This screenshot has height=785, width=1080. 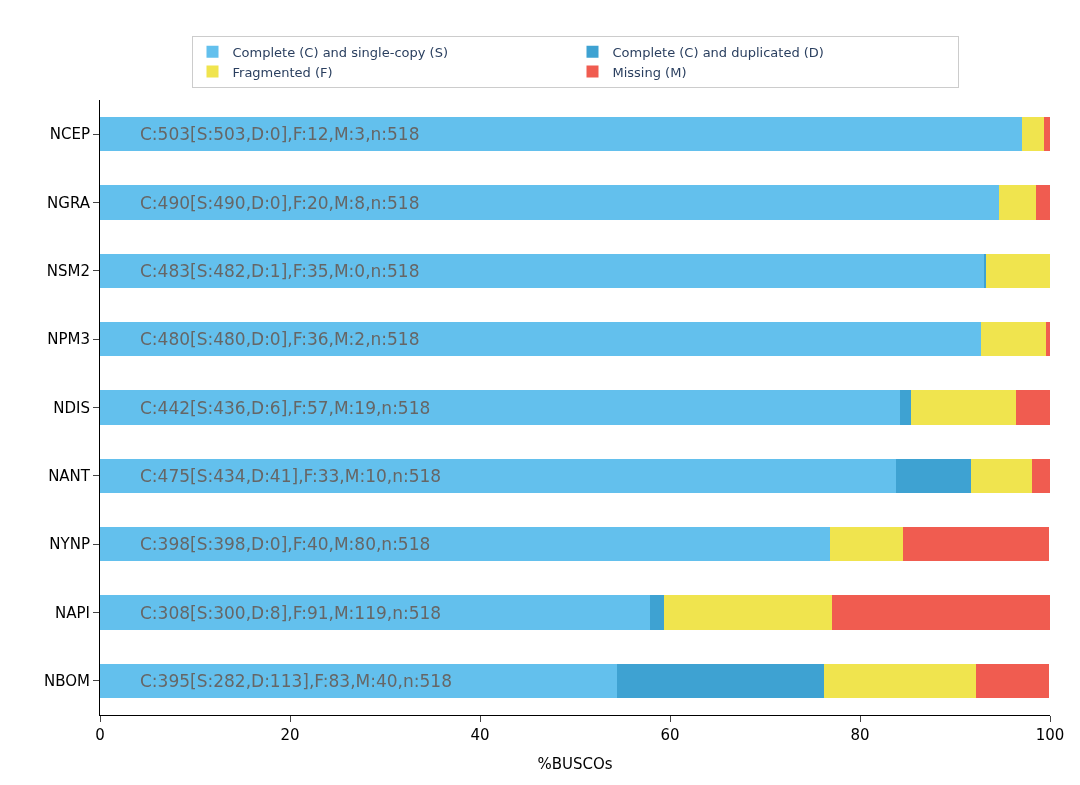 I want to click on y-tick-label: NGRA, so click(x=69, y=202).